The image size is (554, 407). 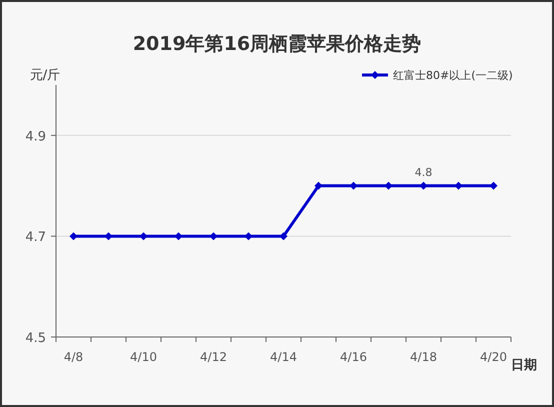 What do you see at coordinates (74, 357) in the screenshot?
I see `x-tick-label: 4/8` at bounding box center [74, 357].